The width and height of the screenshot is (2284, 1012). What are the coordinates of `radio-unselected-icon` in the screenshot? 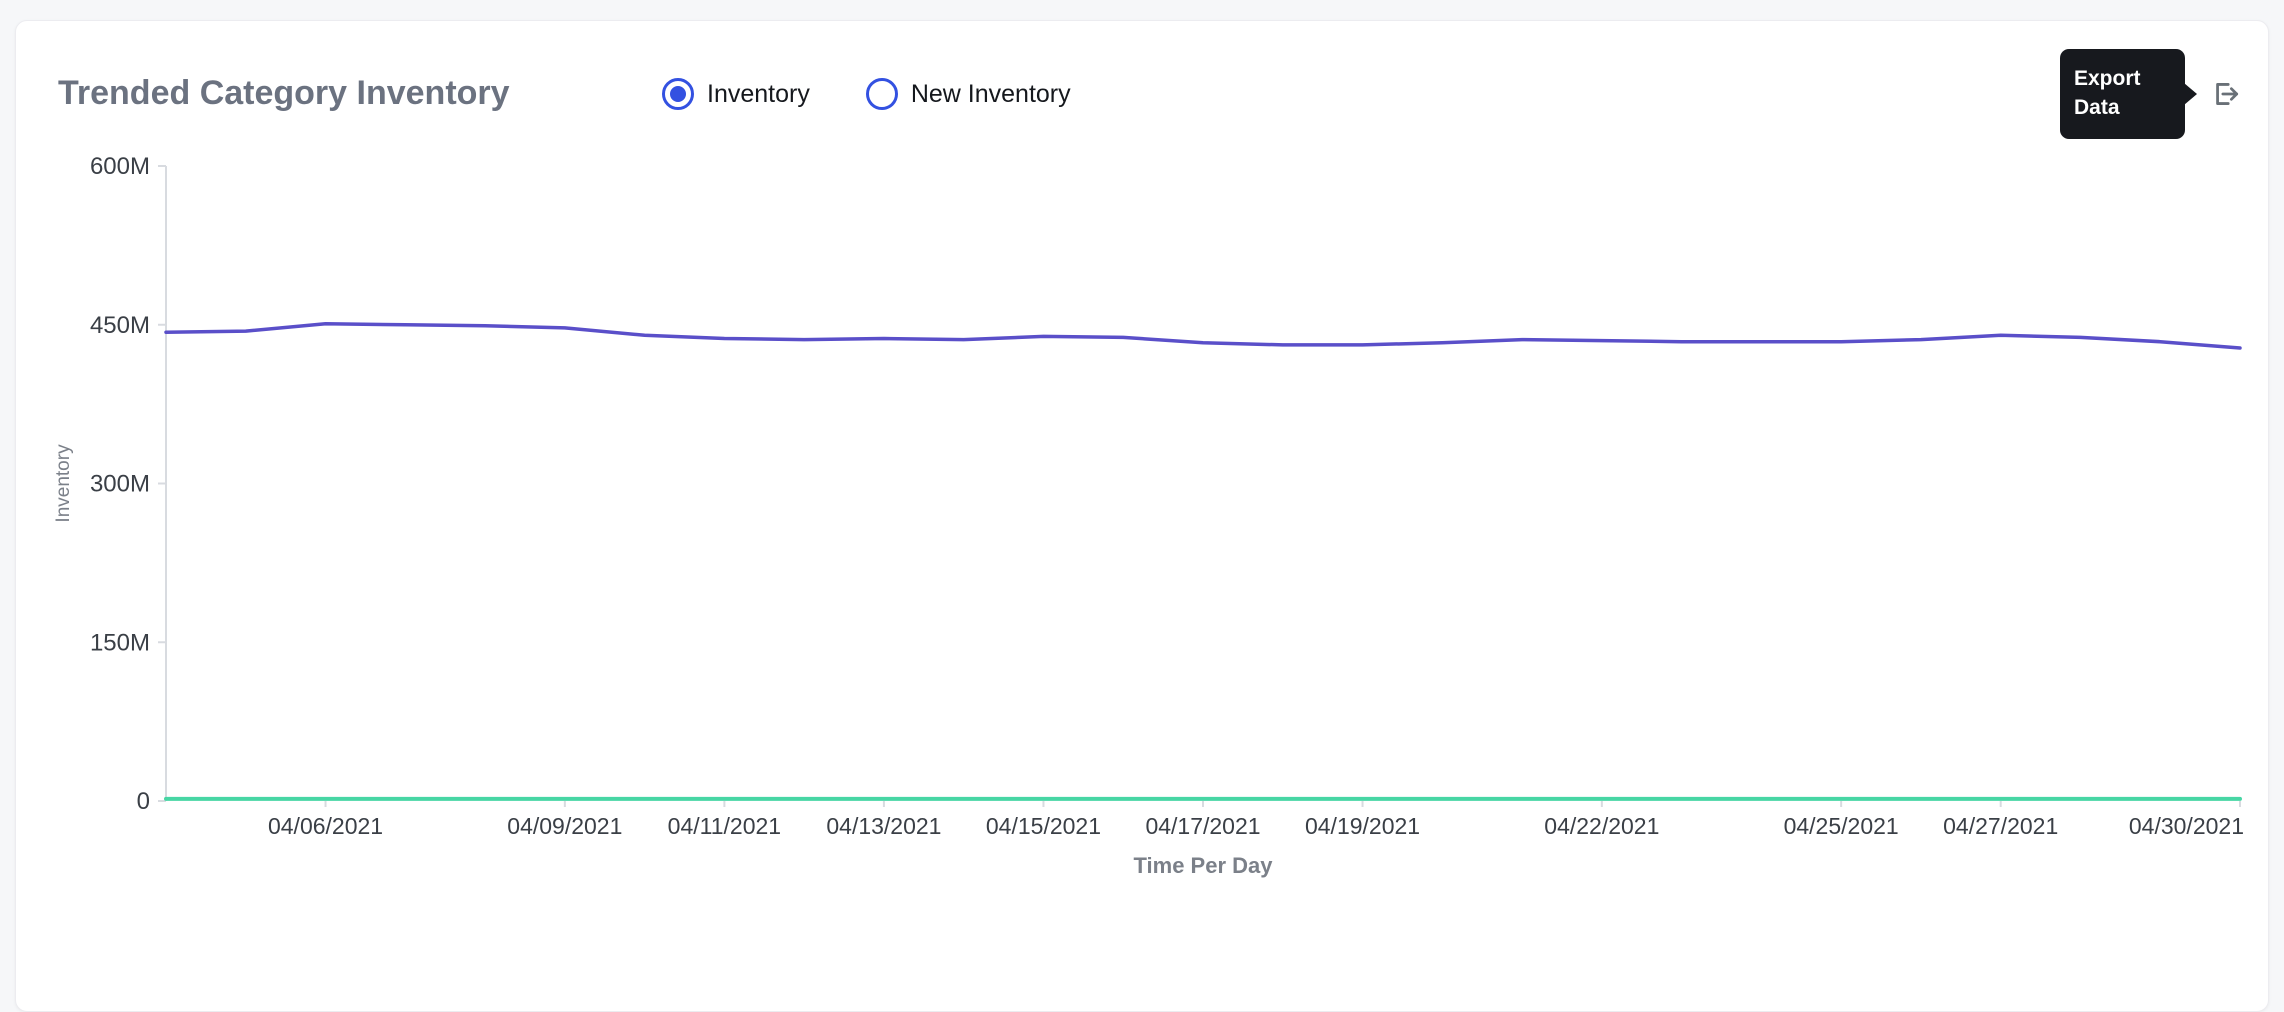 It's located at (881, 94).